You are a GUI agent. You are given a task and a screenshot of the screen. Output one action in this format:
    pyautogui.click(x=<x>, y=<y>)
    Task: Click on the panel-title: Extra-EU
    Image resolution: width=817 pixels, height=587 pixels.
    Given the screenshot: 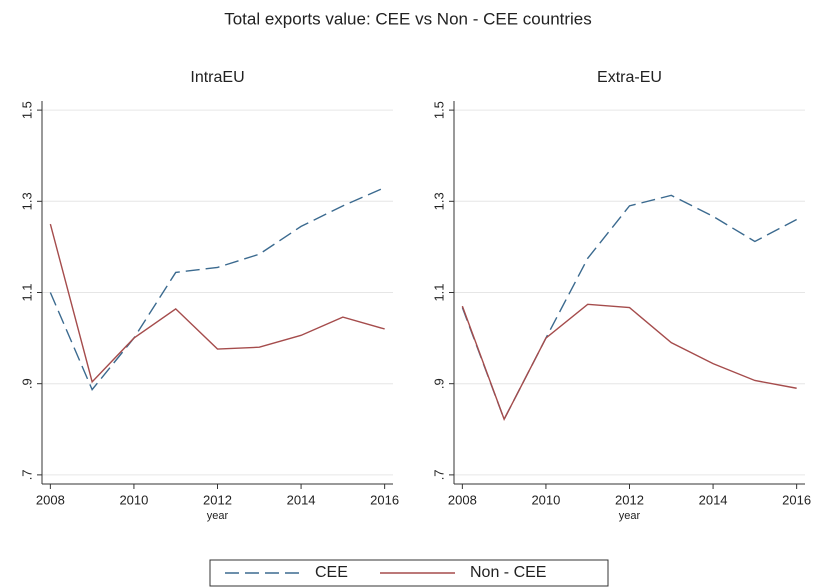 What is the action you would take?
    pyautogui.click(x=629, y=77)
    